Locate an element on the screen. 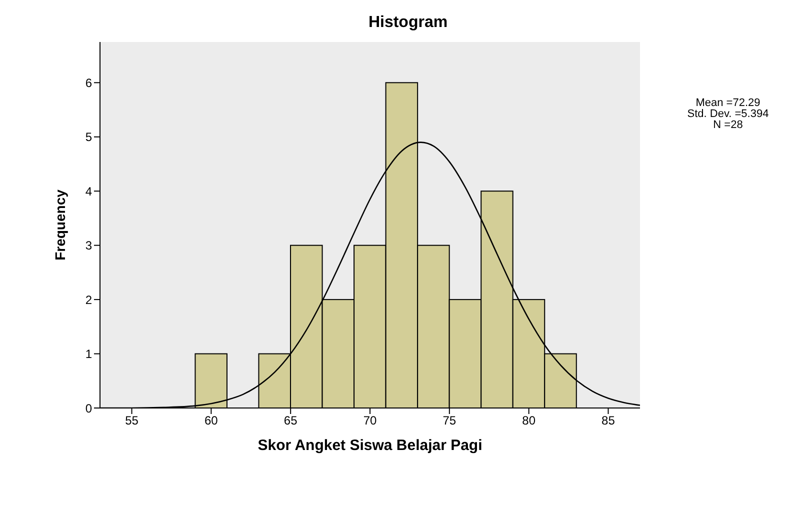  chart-title: Histogram is located at coordinates (408, 23).